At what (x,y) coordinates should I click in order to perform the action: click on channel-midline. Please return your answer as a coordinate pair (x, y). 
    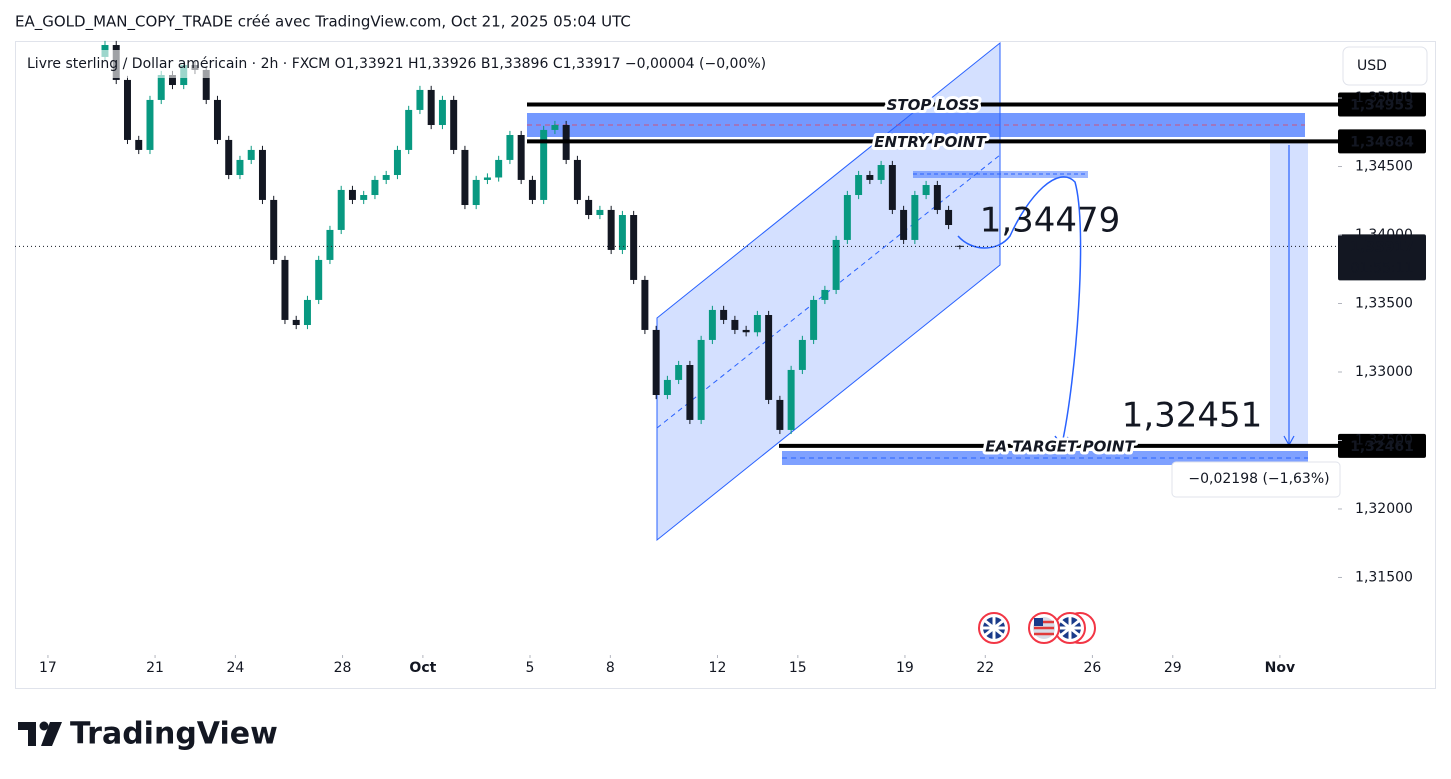
    Looking at the image, I should click on (828, 291).